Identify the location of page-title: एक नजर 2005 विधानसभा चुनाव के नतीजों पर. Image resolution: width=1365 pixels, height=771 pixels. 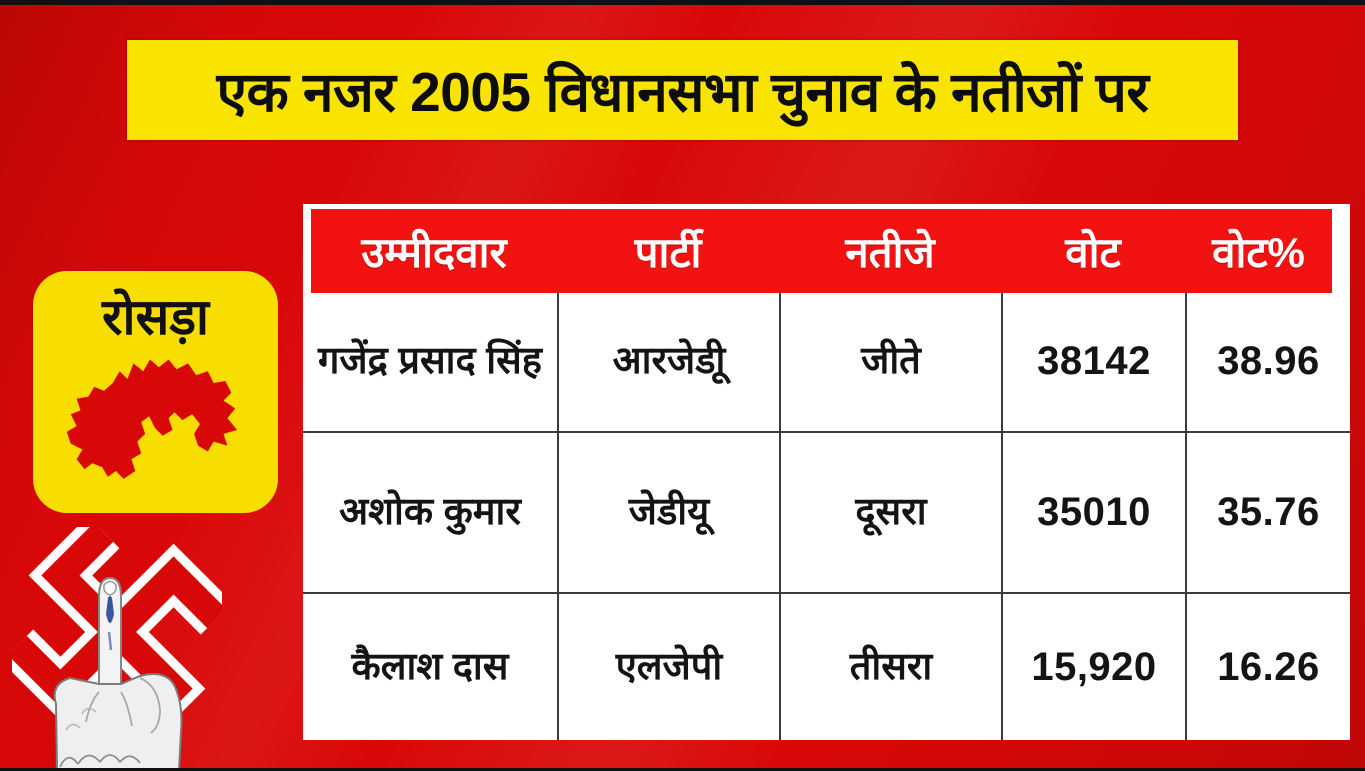
(682, 91).